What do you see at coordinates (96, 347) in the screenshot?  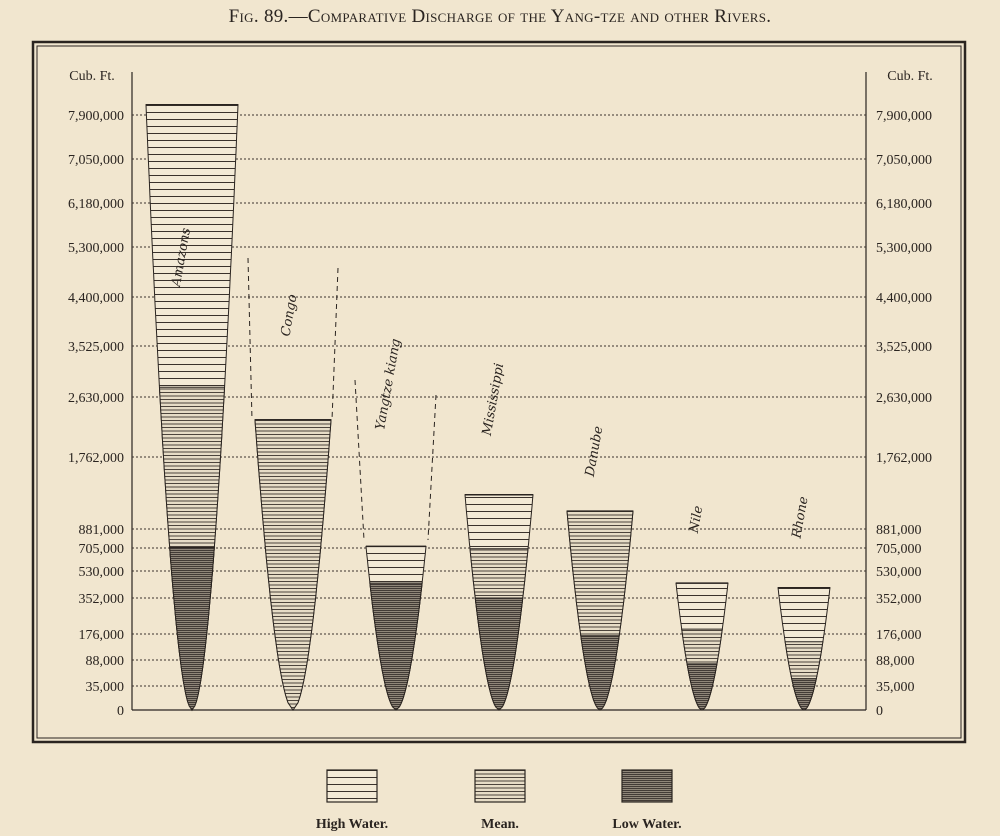 I see `y-tick-label-left: 3,525,000` at bounding box center [96, 347].